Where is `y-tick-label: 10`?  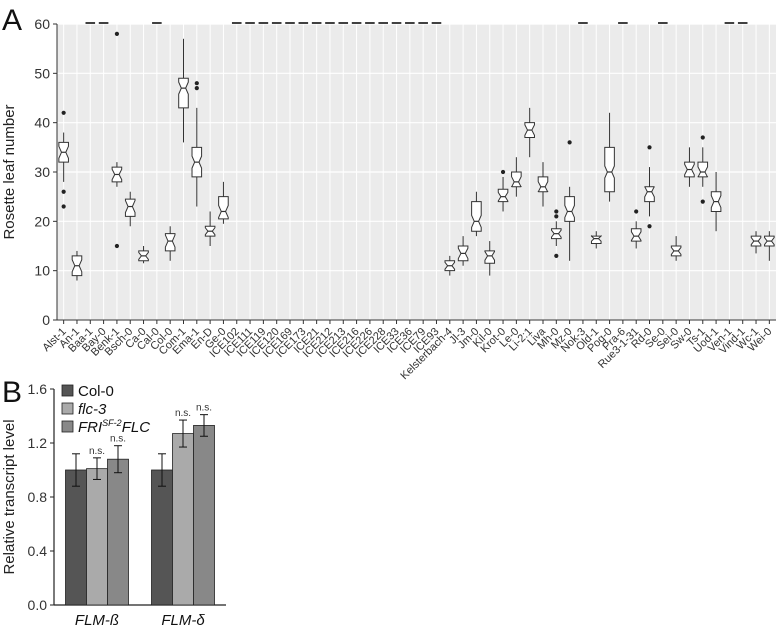 y-tick-label: 10 is located at coordinates (42, 271).